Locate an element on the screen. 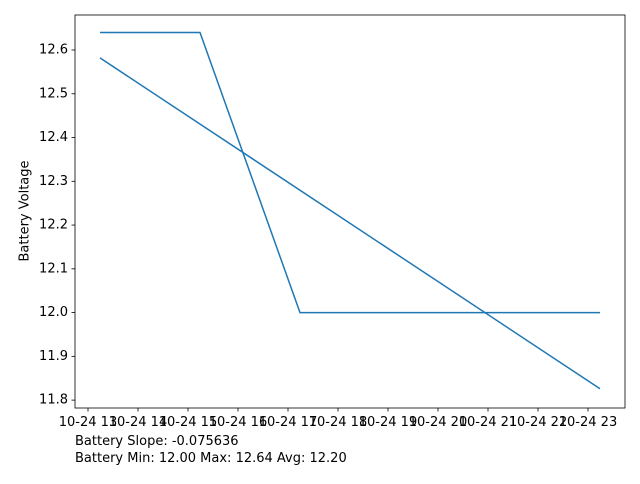 The height and width of the screenshot is (484, 640). x-tick-label: 10-24 21 is located at coordinates (488, 422).